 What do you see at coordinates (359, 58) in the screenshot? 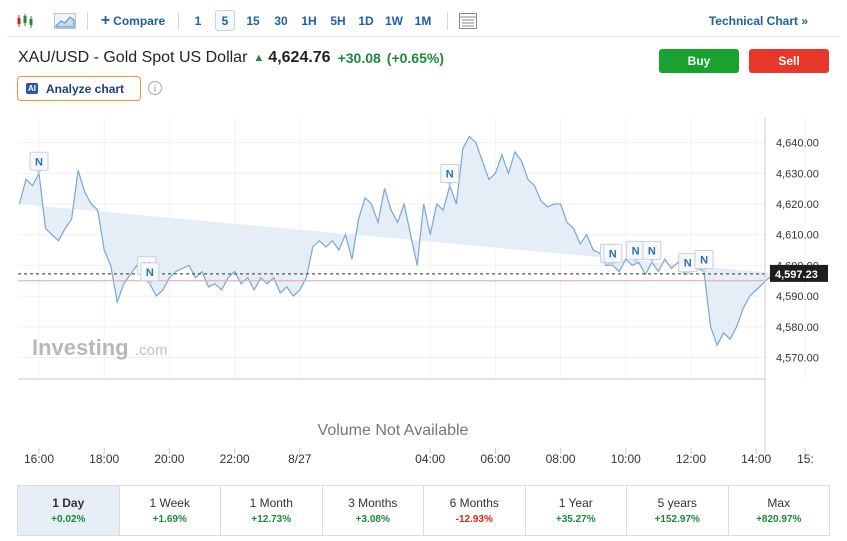
I see `price-change: +30.08` at bounding box center [359, 58].